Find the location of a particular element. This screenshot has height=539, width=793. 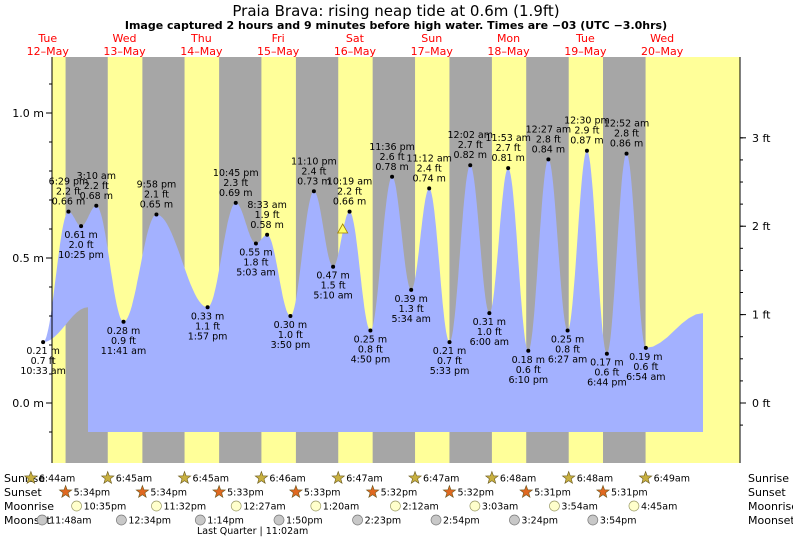

tide-label: 0.17 m0.6 ft6:44 pm is located at coordinates (607, 373).